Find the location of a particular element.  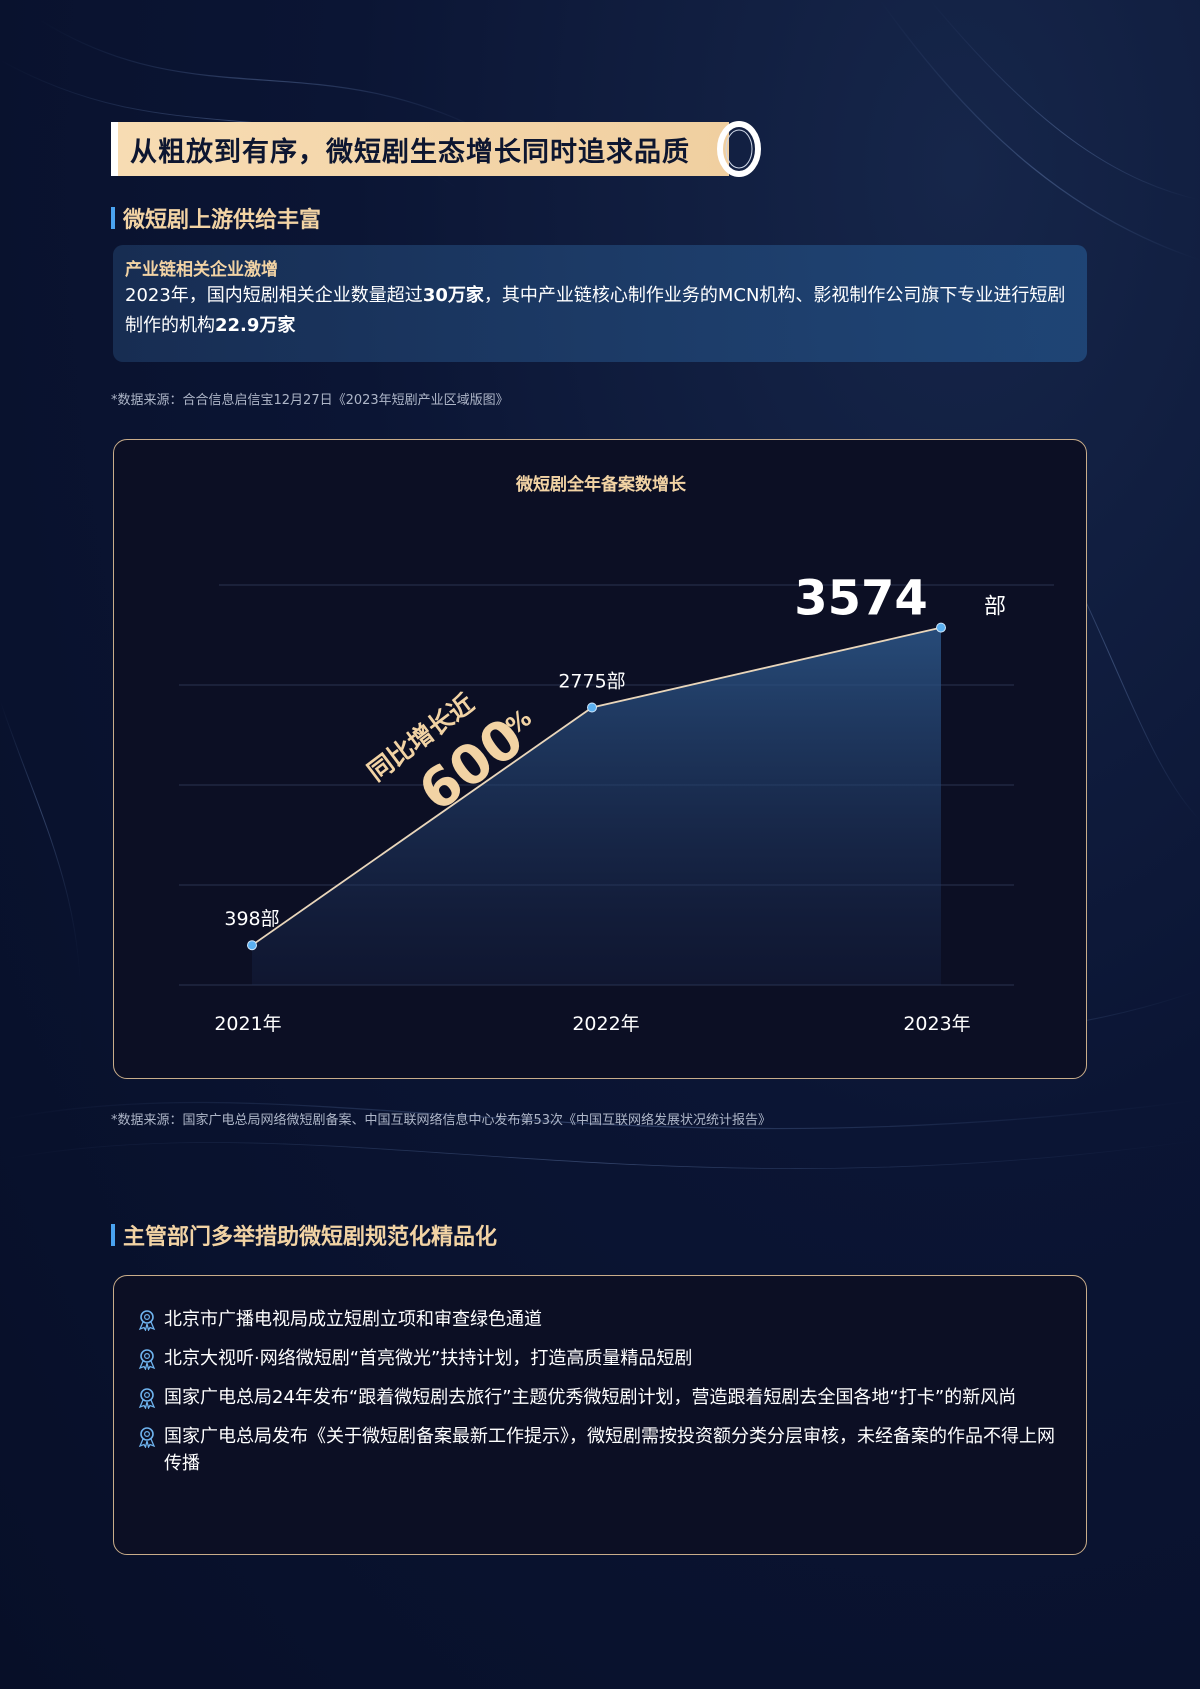

data-points is located at coordinates (596, 786).